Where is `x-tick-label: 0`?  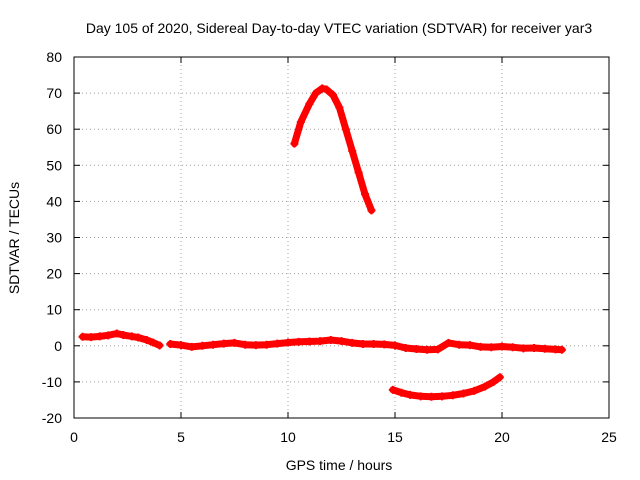
x-tick-label: 0 is located at coordinates (74, 437).